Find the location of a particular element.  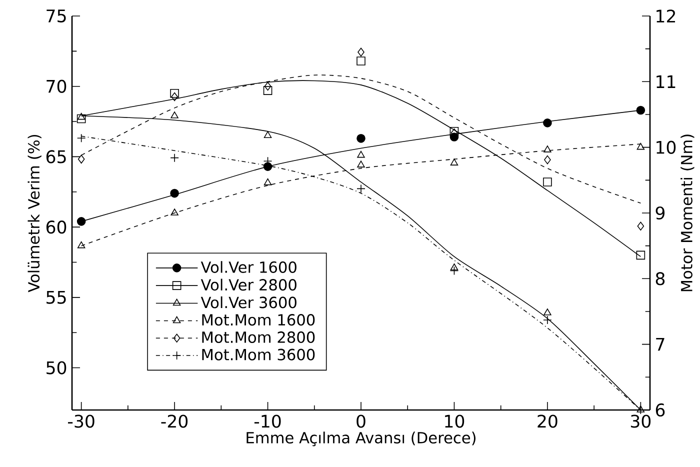

y-tick-label: 55 is located at coordinates (56, 297).